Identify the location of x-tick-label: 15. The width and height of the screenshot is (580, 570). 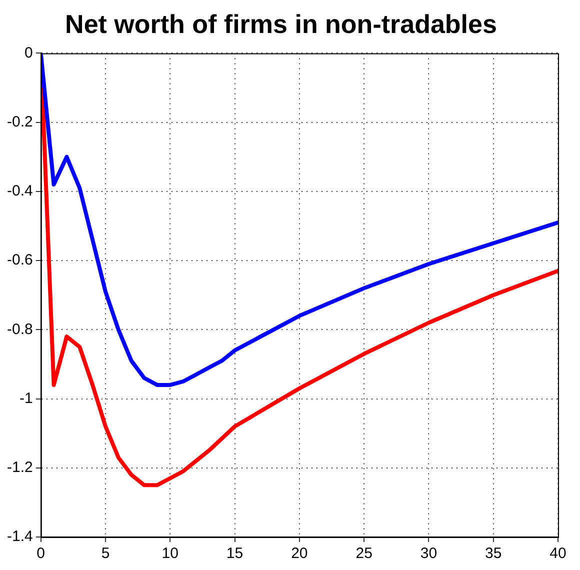
(235, 553).